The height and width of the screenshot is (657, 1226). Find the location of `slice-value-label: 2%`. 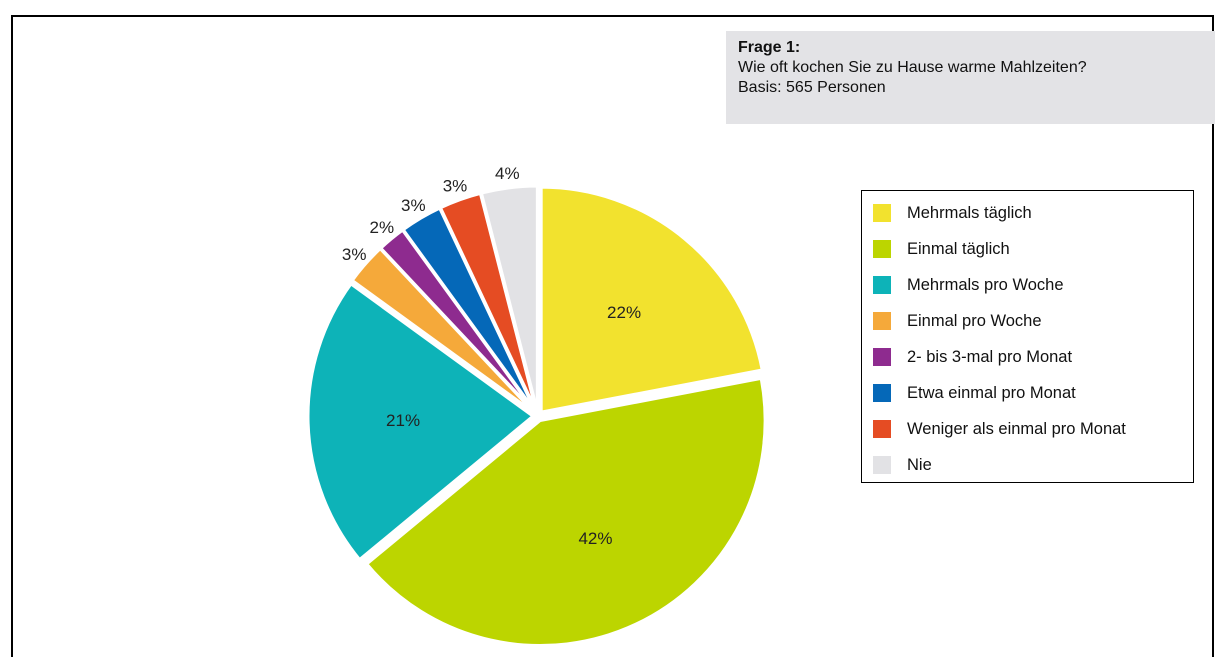

slice-value-label: 2% is located at coordinates (382, 227).